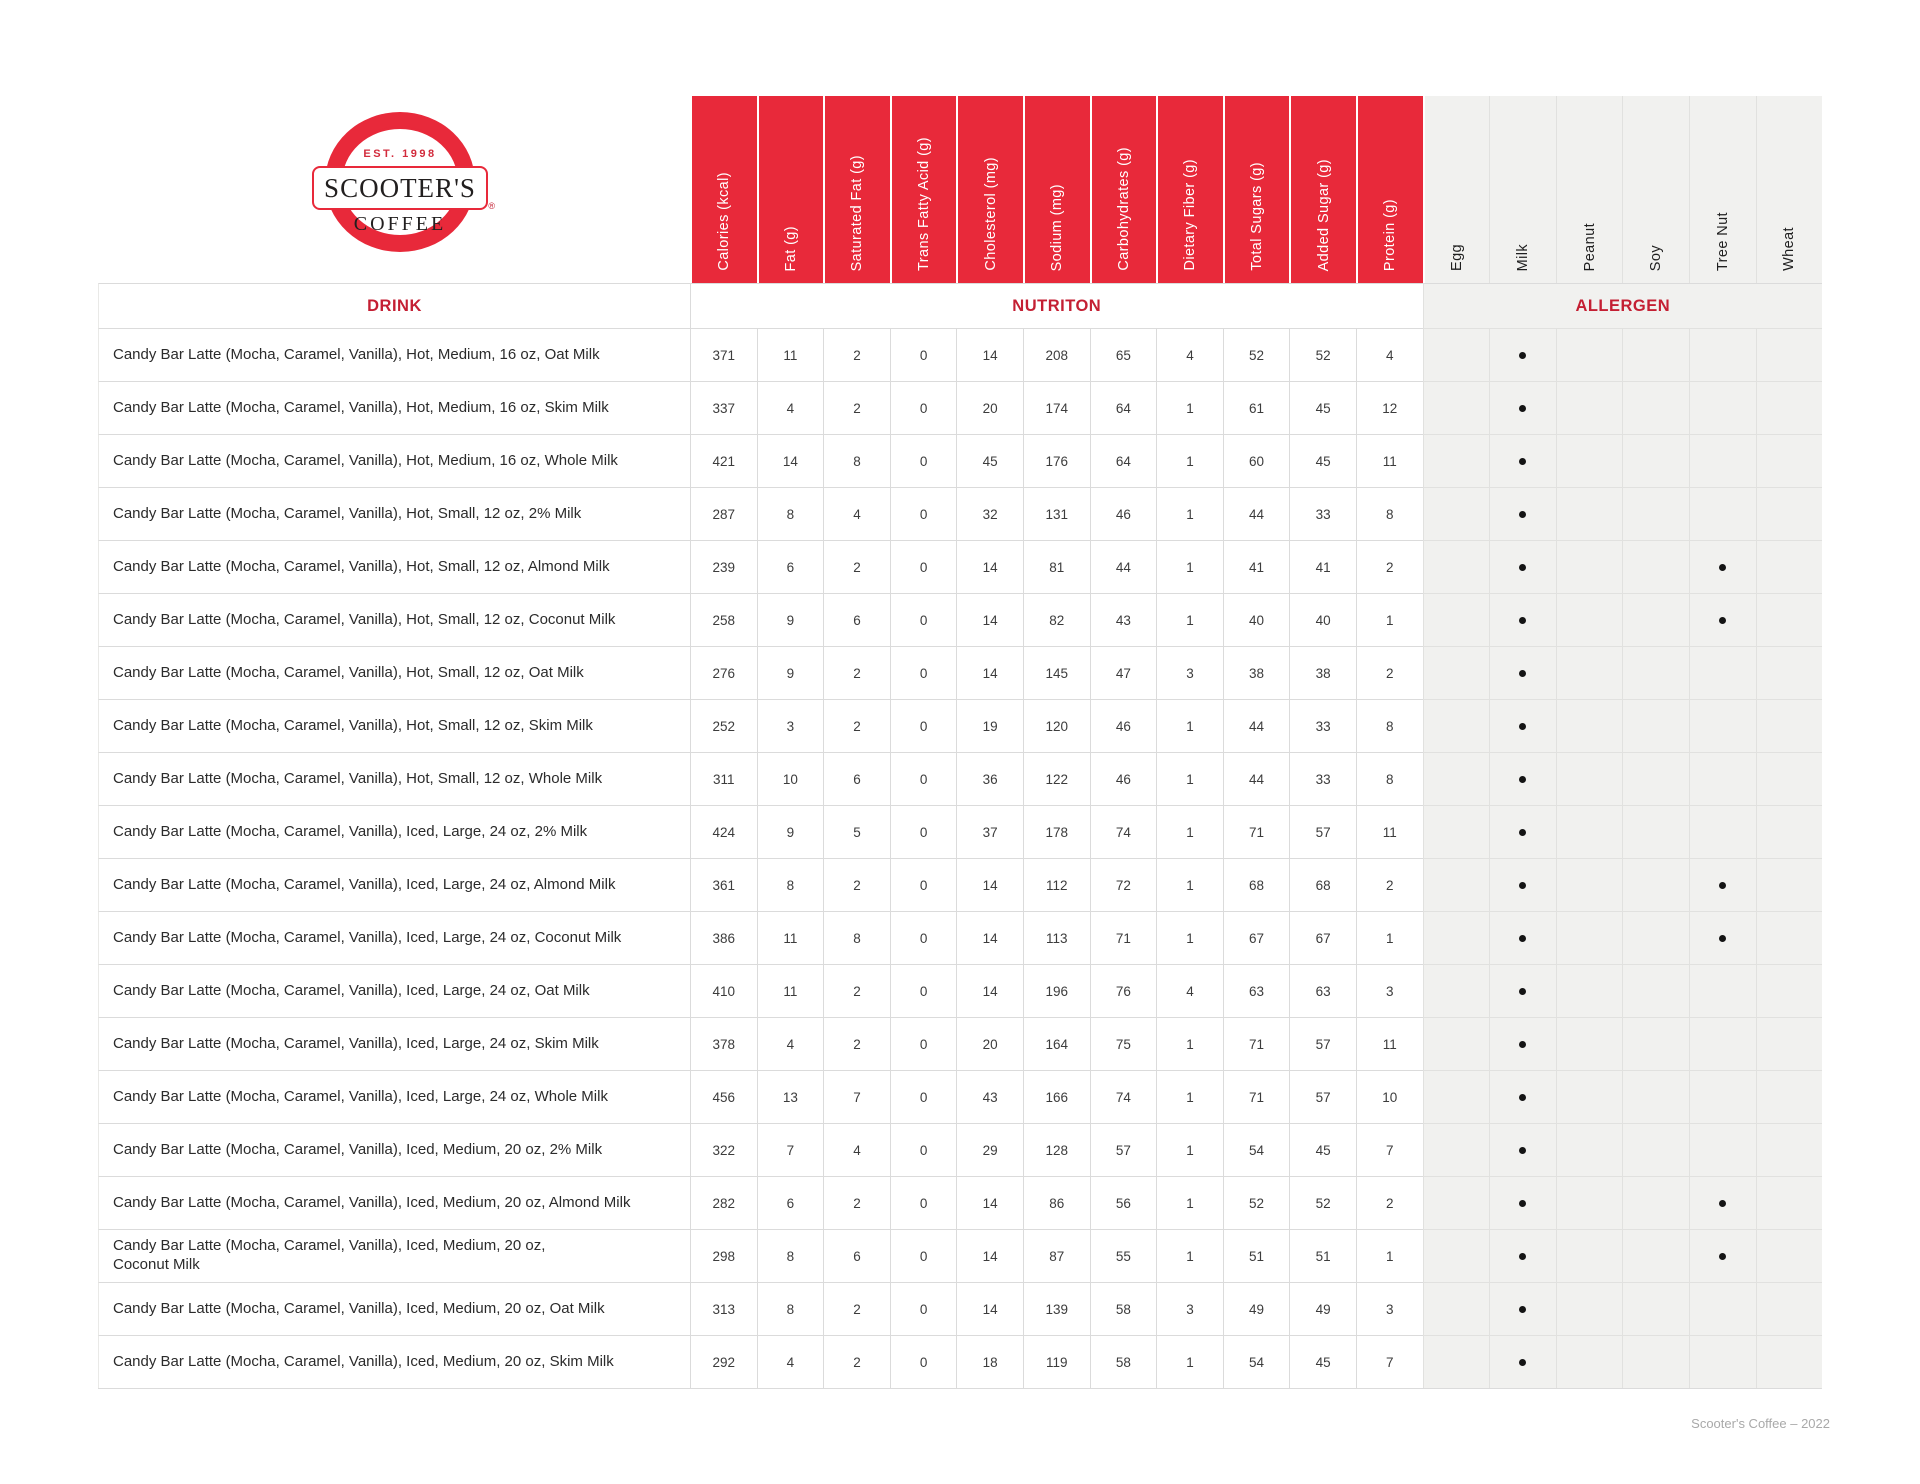 Image resolution: width=1920 pixels, height=1484 pixels. I want to click on nutrition-value-cell: 76, so click(1123, 990).